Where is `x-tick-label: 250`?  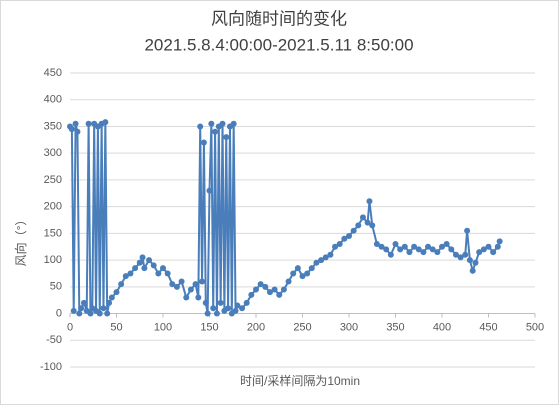 x-tick-label: 250 is located at coordinates (302, 327).